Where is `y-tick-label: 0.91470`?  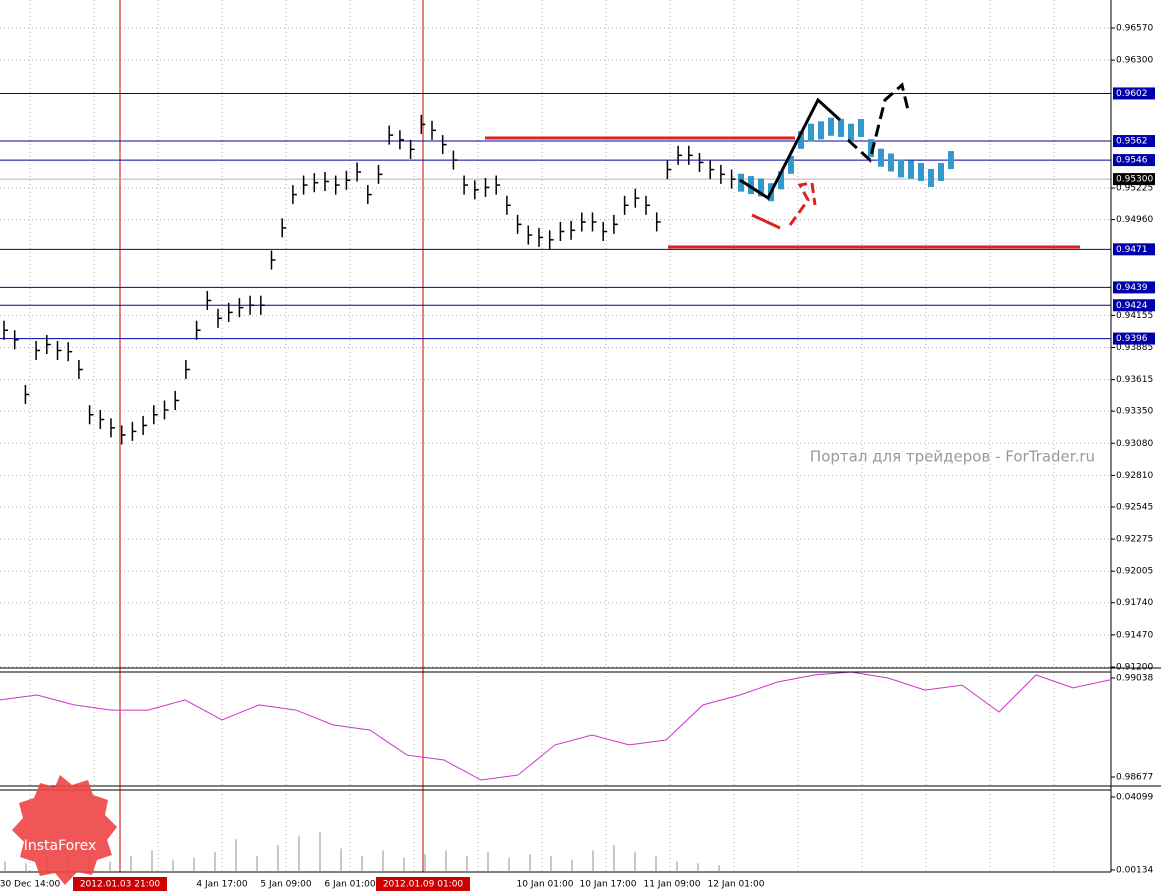
y-tick-label: 0.91470 is located at coordinates (1134, 635).